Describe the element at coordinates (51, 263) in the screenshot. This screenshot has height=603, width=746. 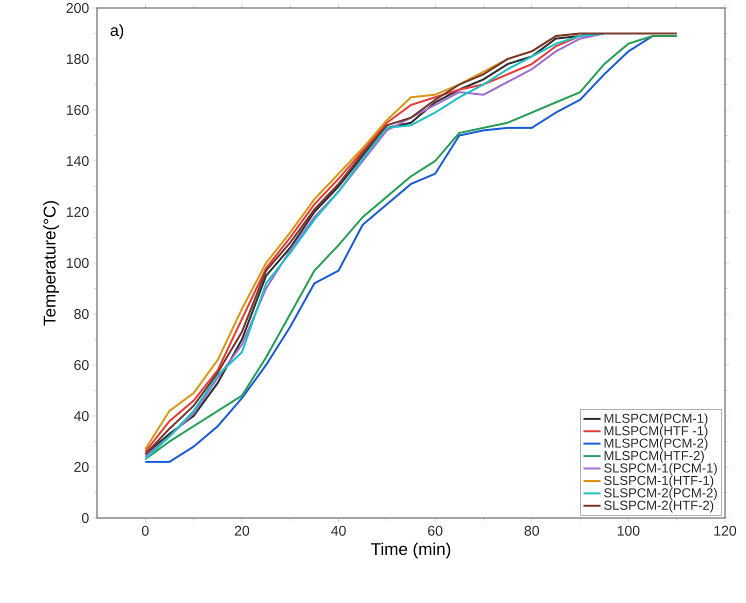
I see `y-axis-title: Temperature(°C)` at that location.